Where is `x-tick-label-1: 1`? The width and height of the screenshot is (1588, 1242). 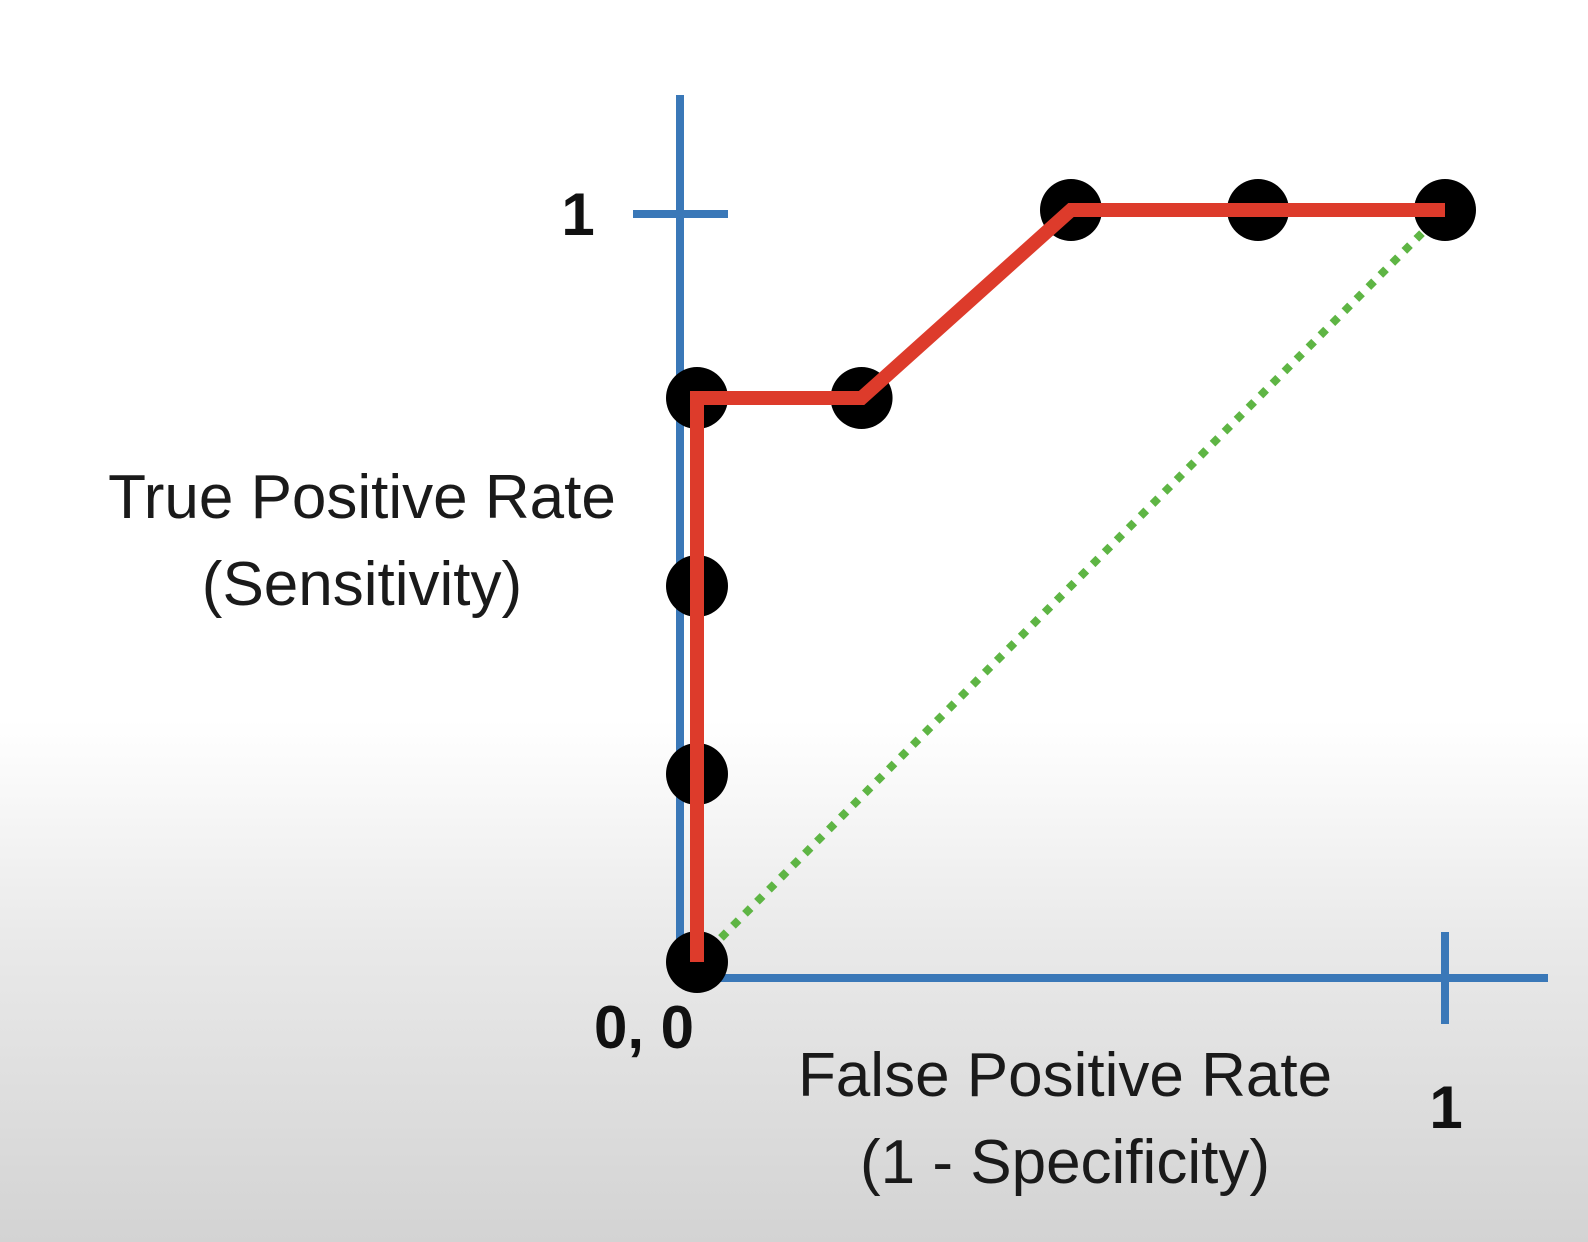 x-tick-label-1: 1 is located at coordinates (1445, 1107).